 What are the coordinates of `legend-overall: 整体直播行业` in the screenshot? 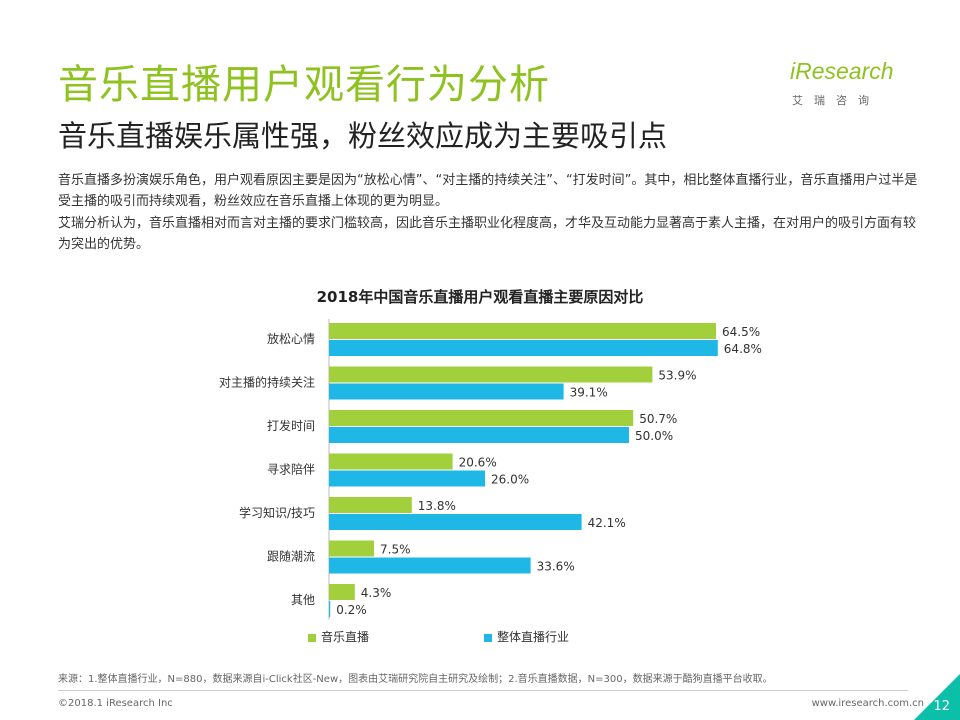 It's located at (526, 636).